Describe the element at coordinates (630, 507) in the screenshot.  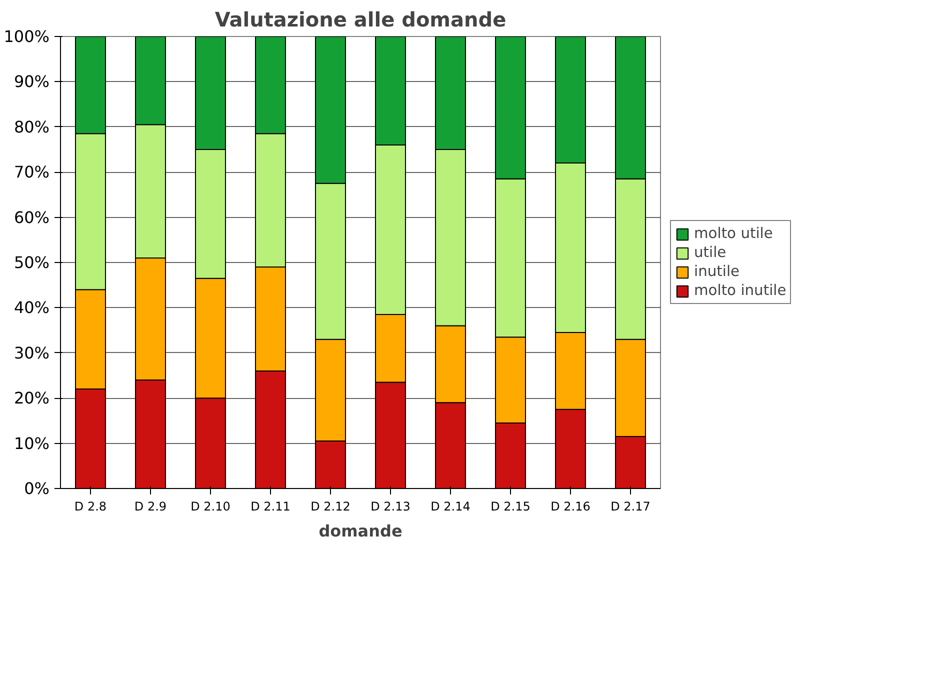
I see `x-tick-label: D 2.17` at that location.